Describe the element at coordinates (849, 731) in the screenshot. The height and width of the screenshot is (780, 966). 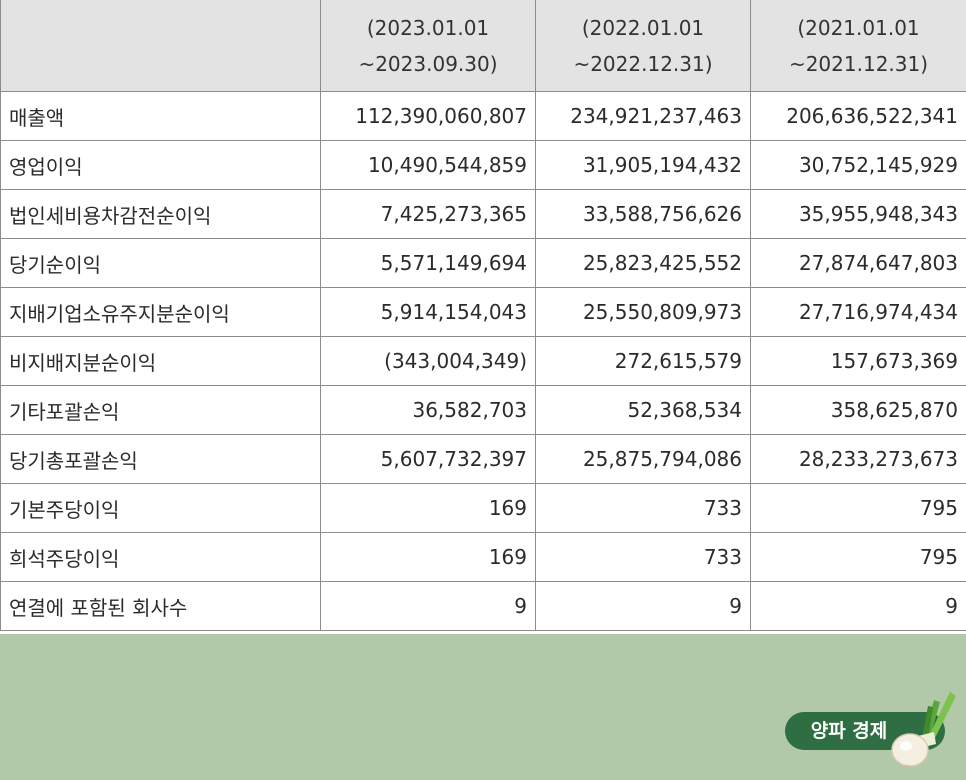
I see `brand-logo-text: 양파 경제` at that location.